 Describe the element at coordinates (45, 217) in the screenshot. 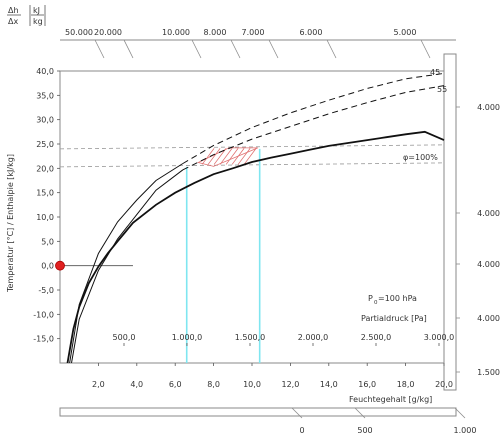

I see `y-tick-label: 10,0` at that location.